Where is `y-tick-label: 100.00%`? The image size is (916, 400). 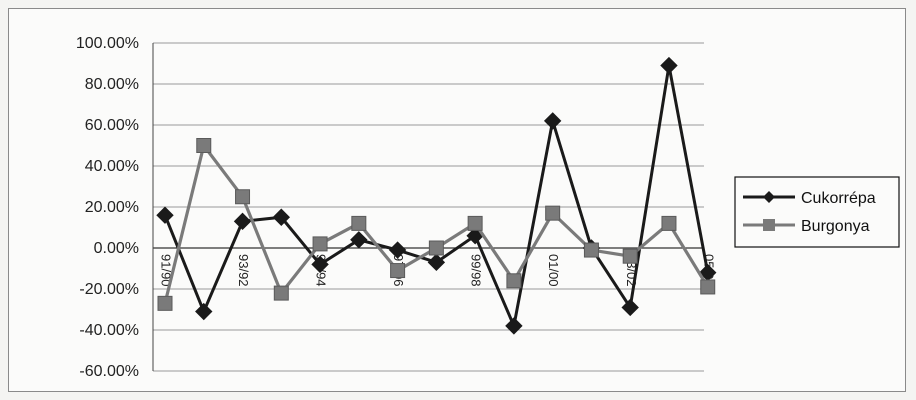 y-tick-label: 100.00% is located at coordinates (107, 43).